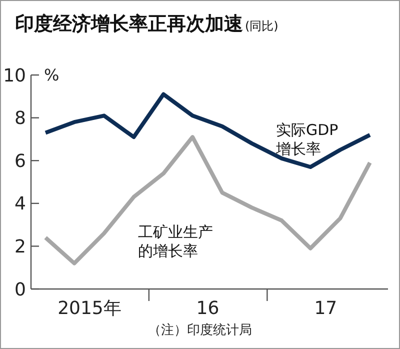 The width and height of the screenshot is (400, 349). Describe the element at coordinates (326, 308) in the screenshot. I see `x-tick-label: 17` at that location.